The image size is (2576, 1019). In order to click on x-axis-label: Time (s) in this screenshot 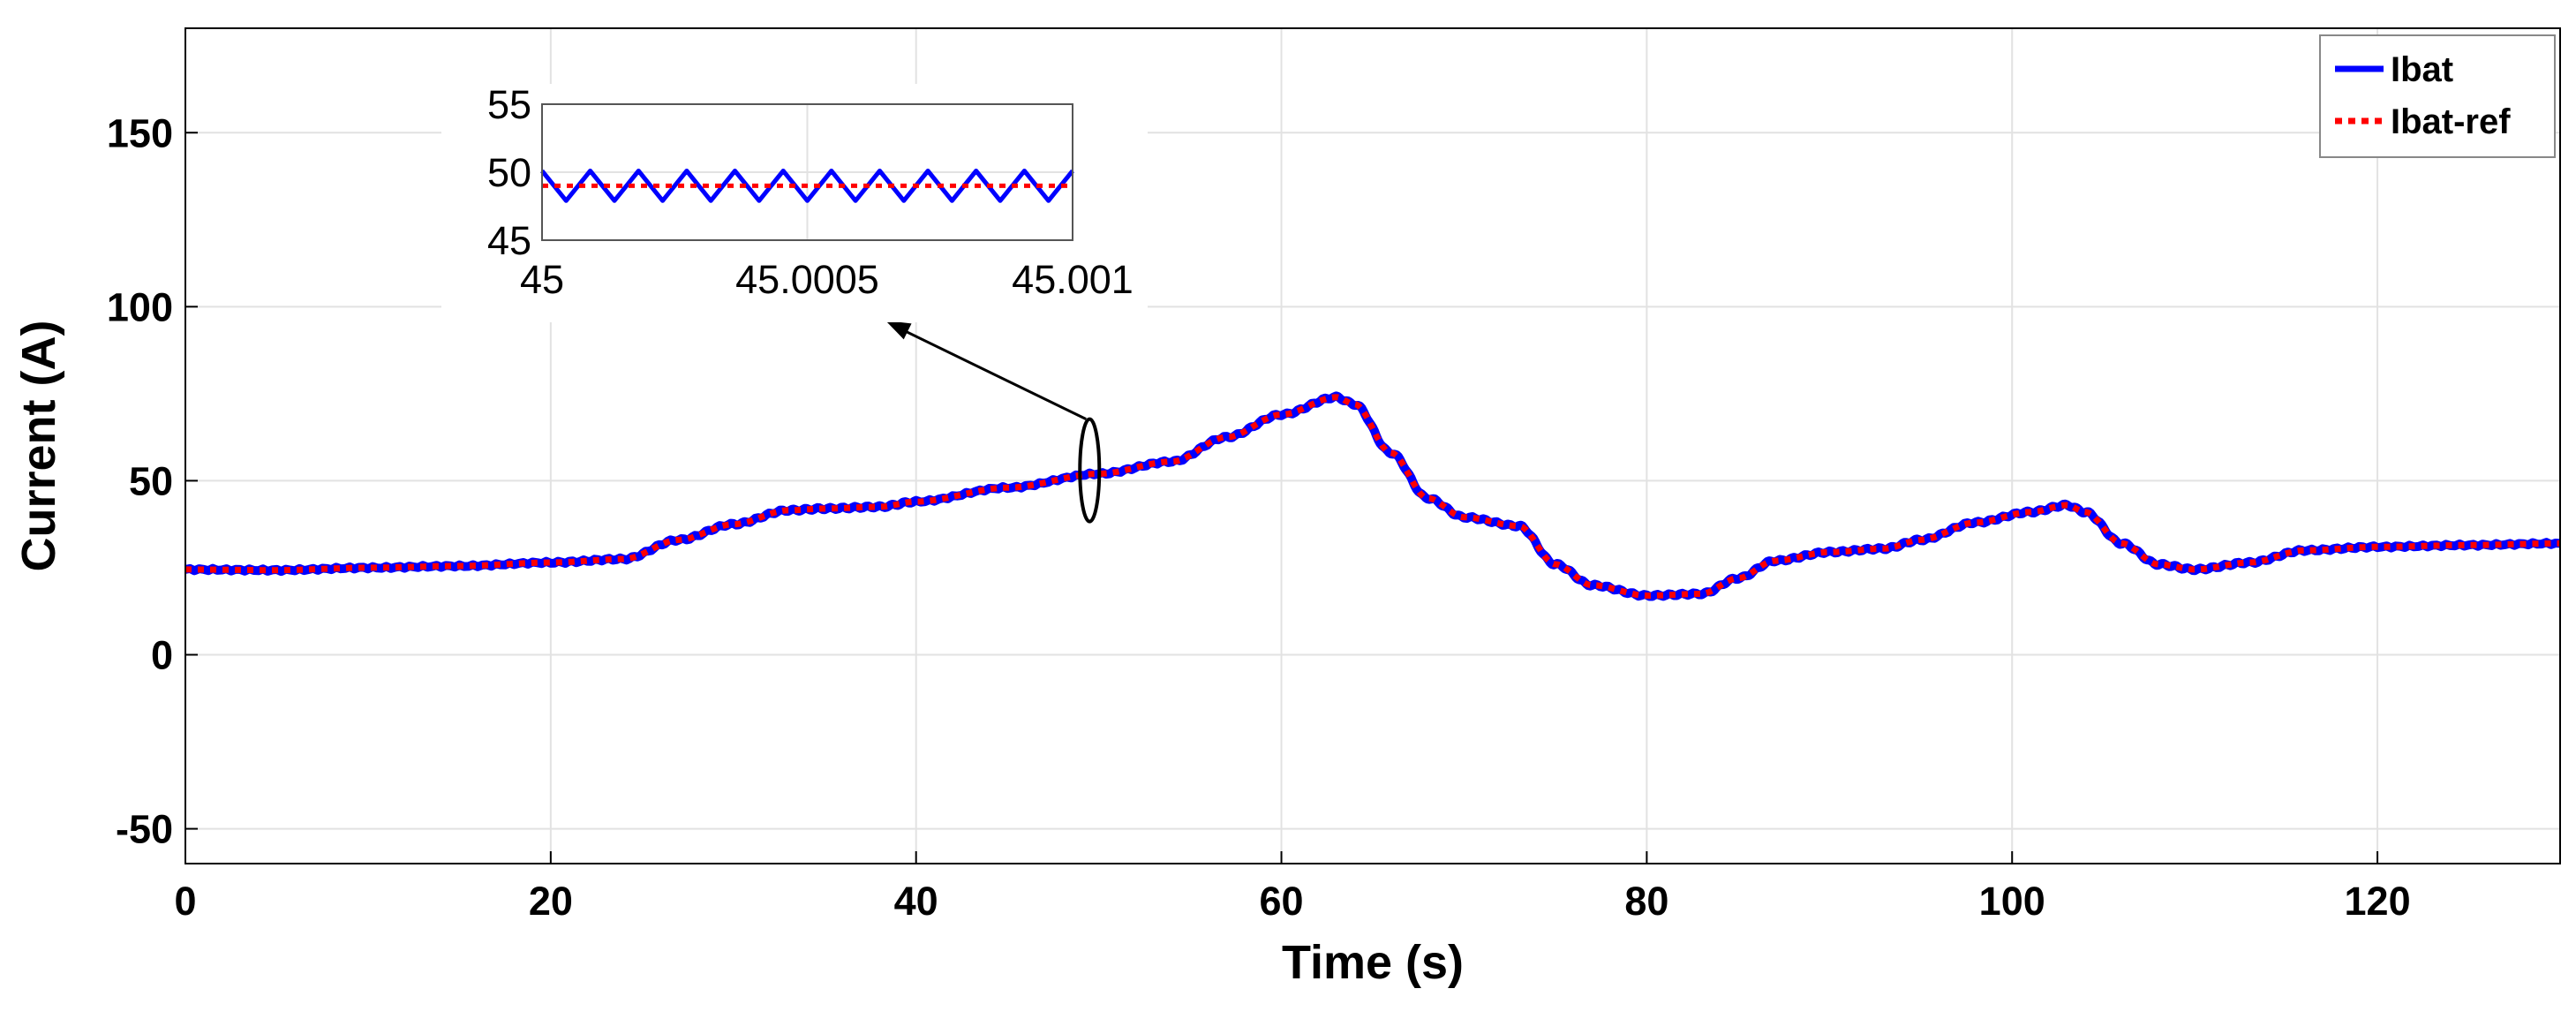, I will do `click(1373, 962)`.